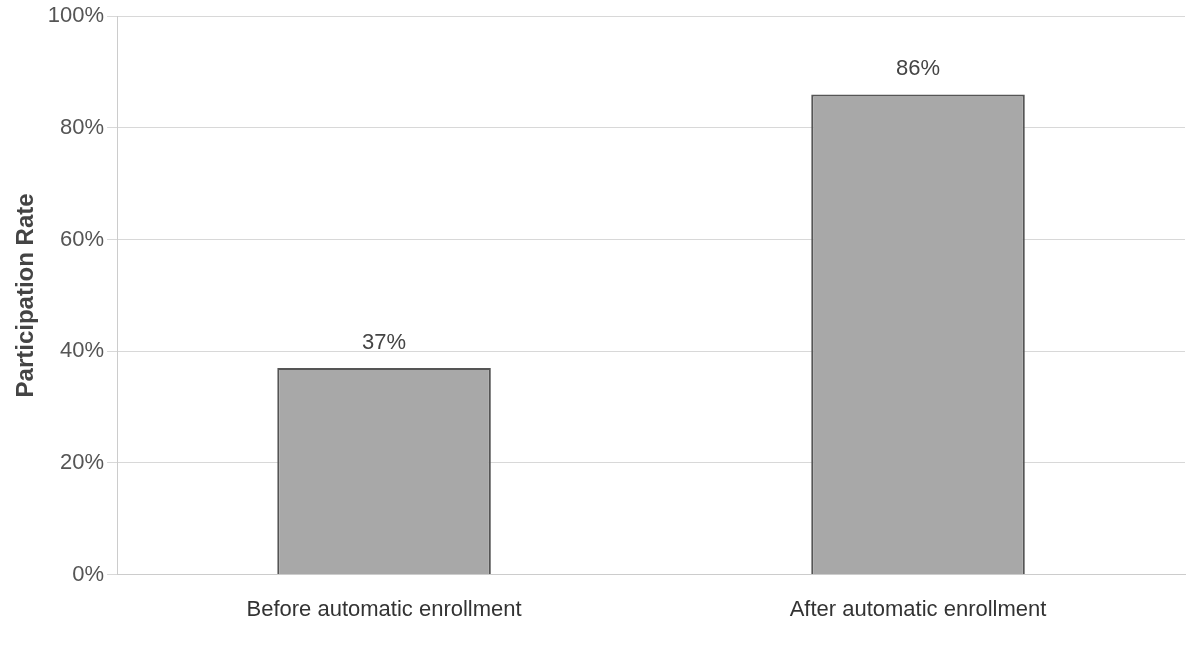  I want to click on y-tick-label: 40%, so click(82, 350).